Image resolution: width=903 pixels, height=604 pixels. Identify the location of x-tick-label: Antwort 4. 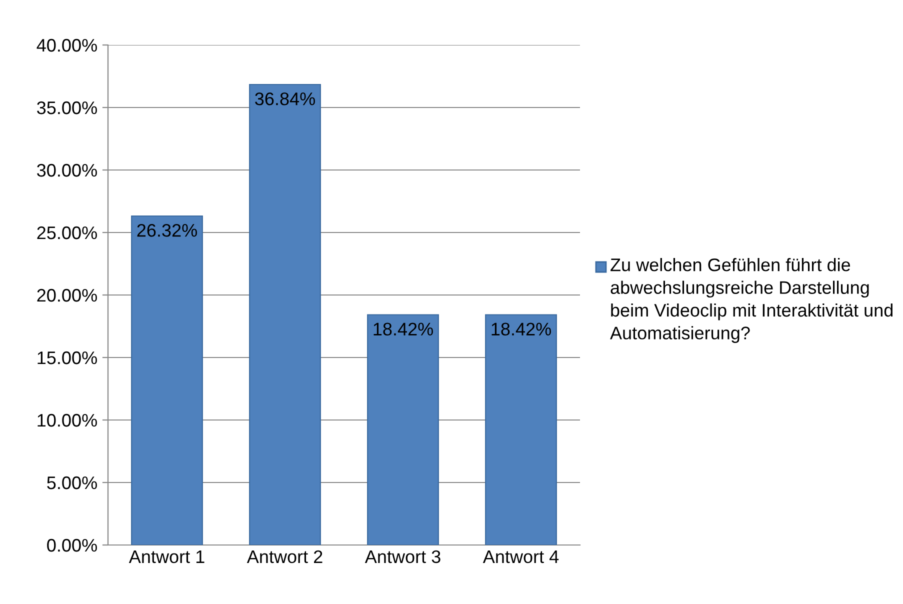
(520, 557).